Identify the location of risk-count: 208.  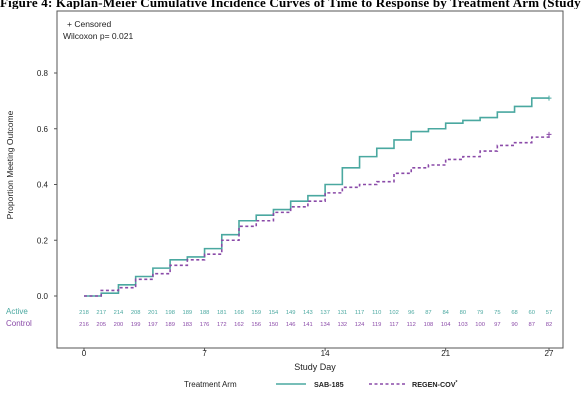
(136, 313).